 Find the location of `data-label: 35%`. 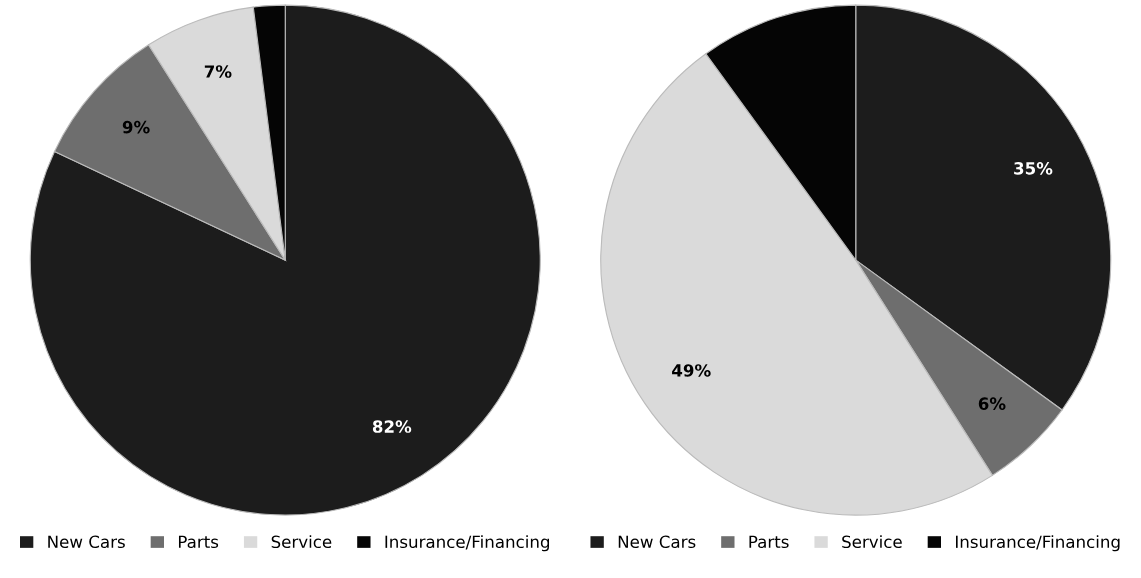

data-label: 35% is located at coordinates (1033, 168).